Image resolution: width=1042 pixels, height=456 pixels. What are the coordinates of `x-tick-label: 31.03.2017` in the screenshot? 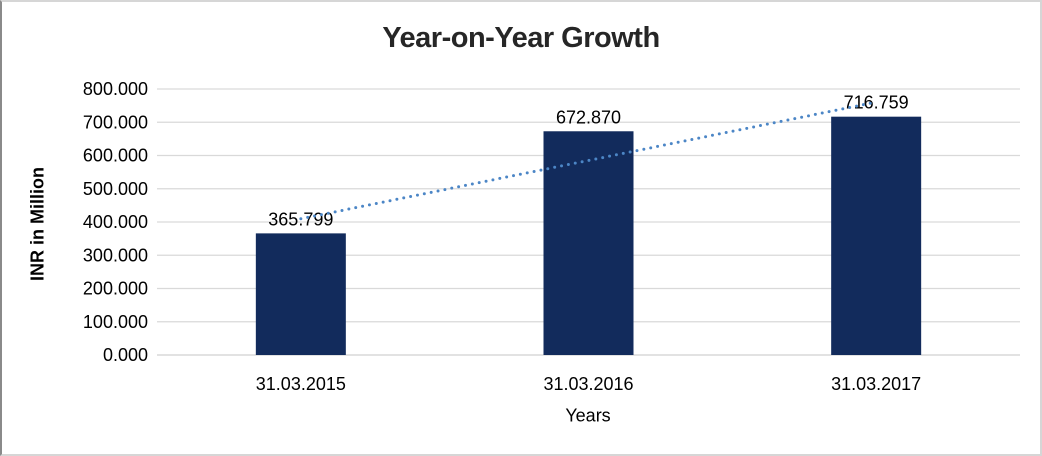 It's located at (876, 384).